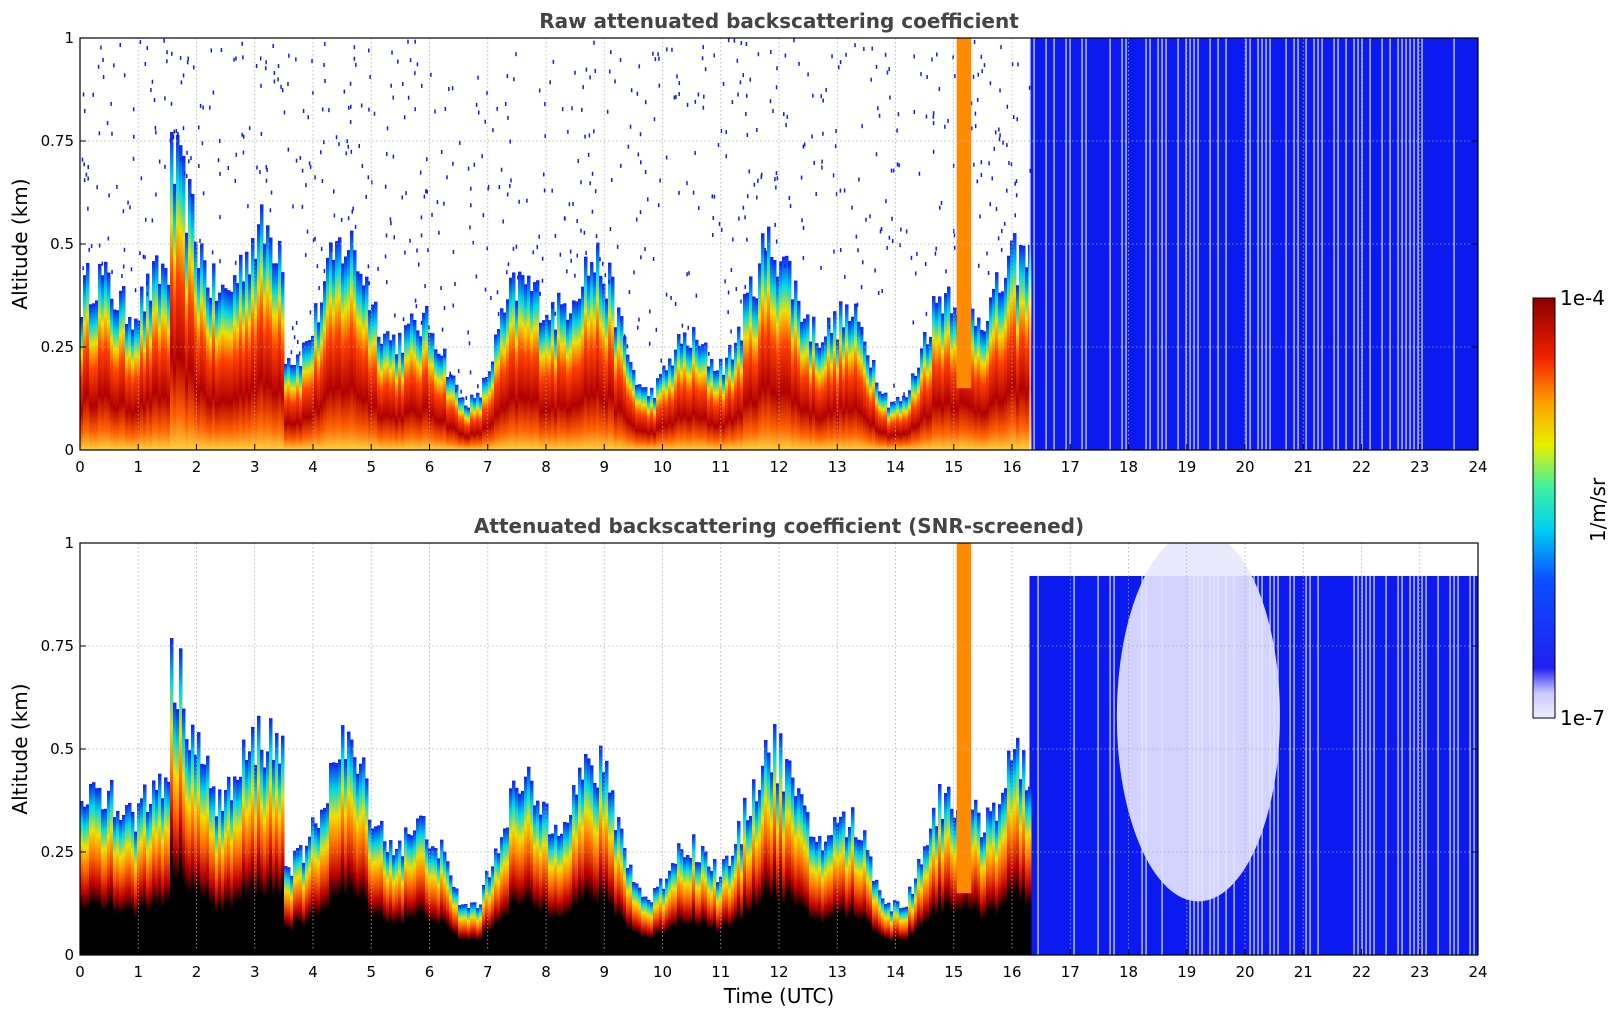 Image resolution: width=1621 pixels, height=1020 pixels. Describe the element at coordinates (1186, 467) in the screenshot. I see `x-tick-label: 19` at that location.